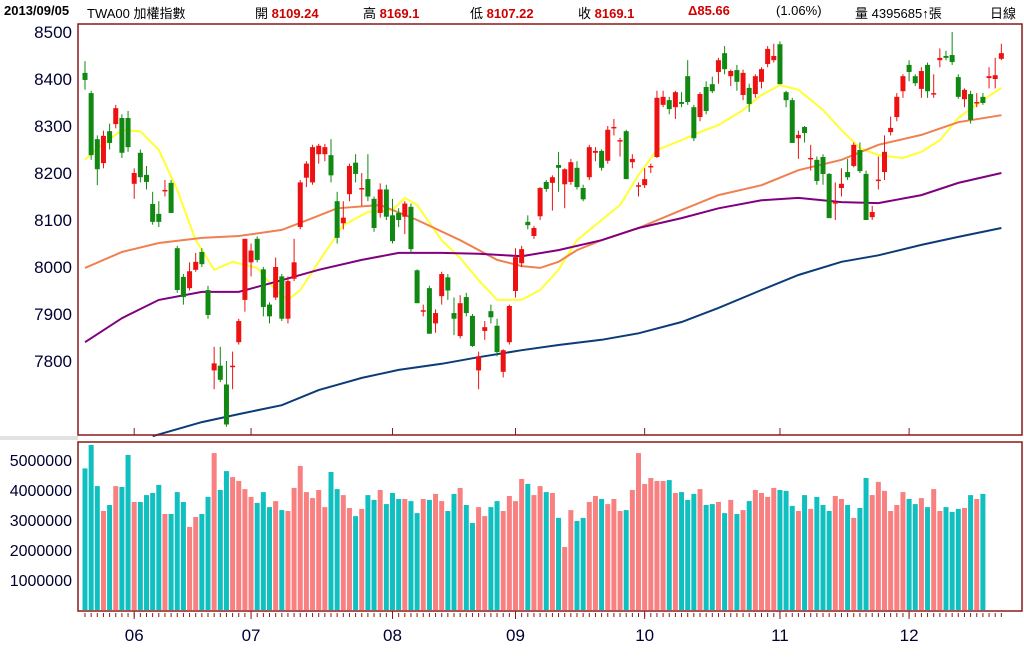 This screenshot has width=1024, height=662. What do you see at coordinates (709, 10) in the screenshot?
I see `change-amount: Δ85.66` at bounding box center [709, 10].